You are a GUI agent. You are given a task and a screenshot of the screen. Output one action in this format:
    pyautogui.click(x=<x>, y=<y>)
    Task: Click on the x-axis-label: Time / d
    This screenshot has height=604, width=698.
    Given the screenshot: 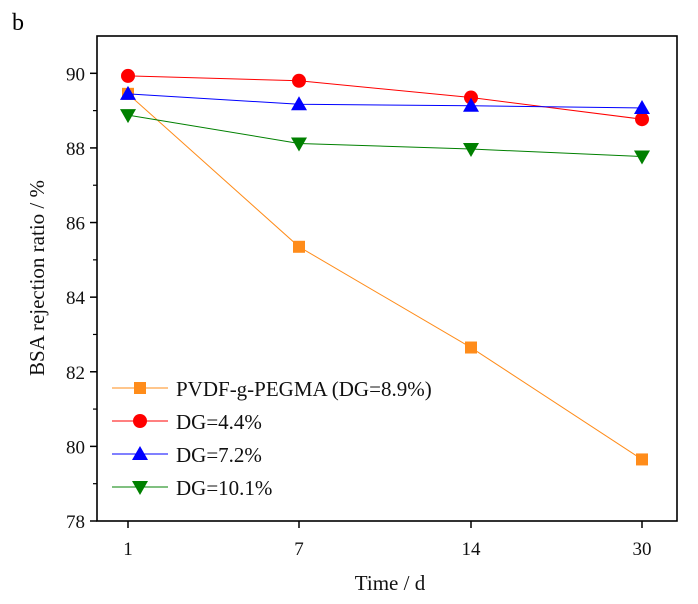 What is the action you would take?
    pyautogui.click(x=390, y=583)
    